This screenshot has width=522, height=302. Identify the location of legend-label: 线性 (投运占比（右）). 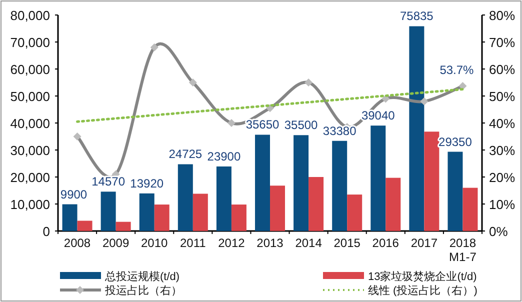
(423, 290).